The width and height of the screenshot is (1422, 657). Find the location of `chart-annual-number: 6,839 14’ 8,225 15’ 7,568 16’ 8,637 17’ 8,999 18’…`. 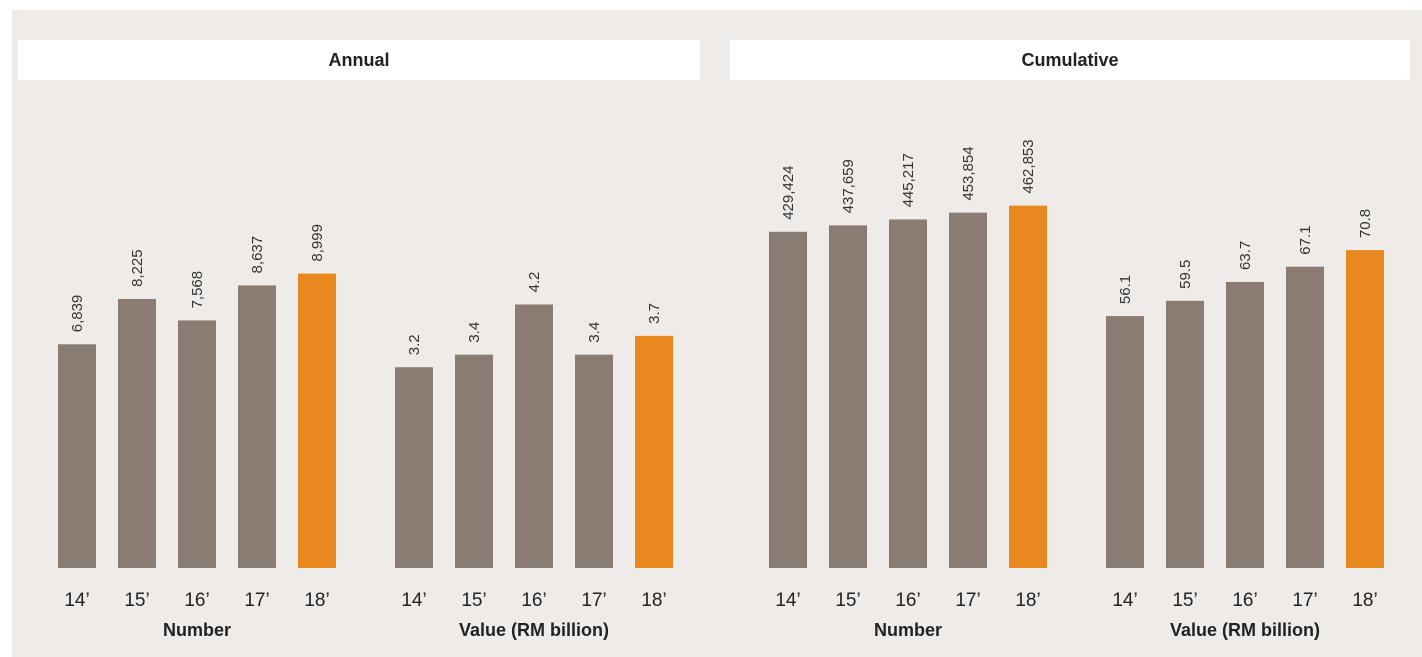

chart-annual-number: 6,839 14’ 8,225 15’ 7,568 16’ 8,637 17’ 8,999 18’… is located at coordinates (197, 432).